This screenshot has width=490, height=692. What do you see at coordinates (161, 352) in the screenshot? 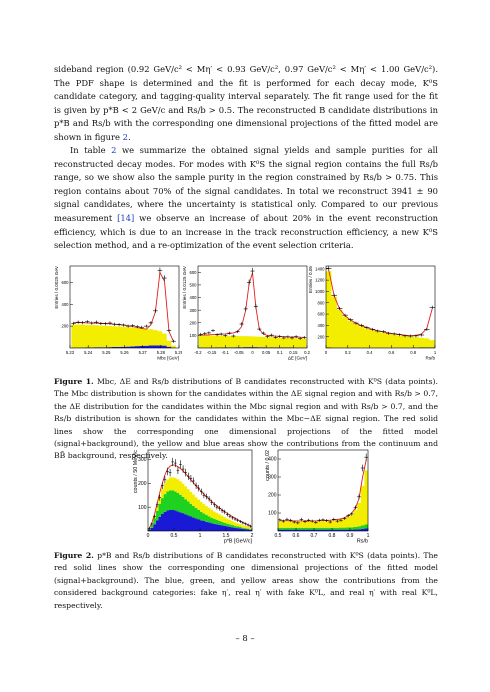
I see `x-tick-label: 5.28` at bounding box center [161, 352].